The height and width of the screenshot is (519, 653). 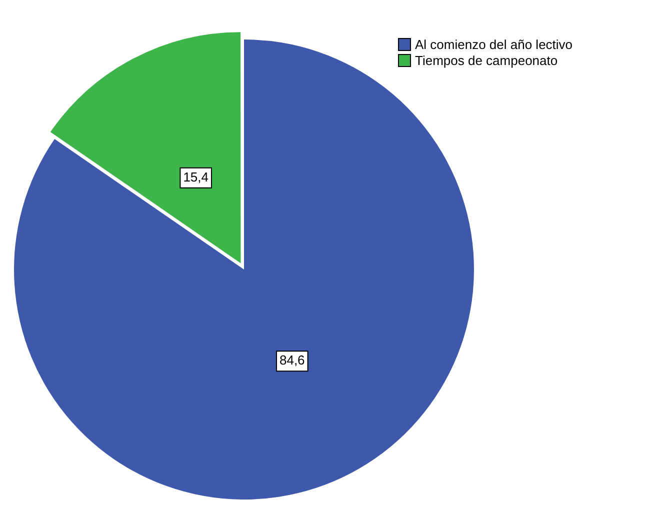 I want to click on data-label: 84,6, so click(x=292, y=360).